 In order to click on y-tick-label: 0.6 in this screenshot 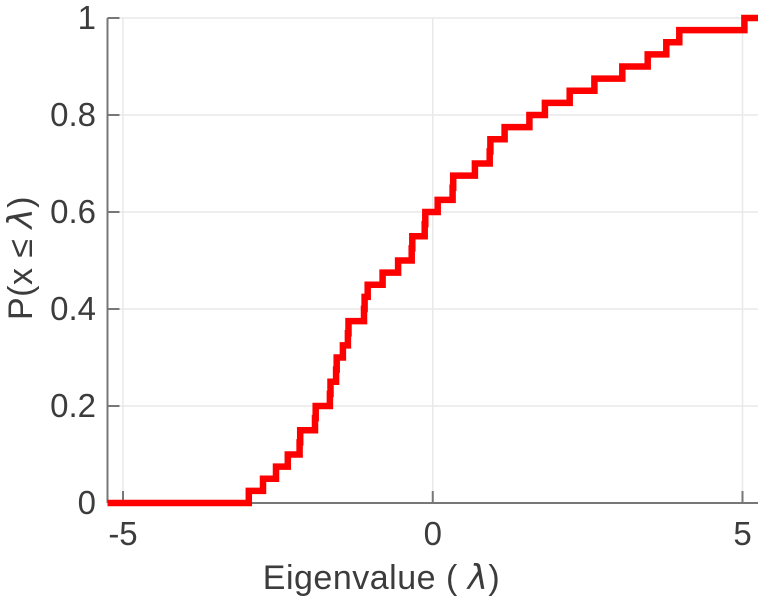, I will do `click(73, 211)`.